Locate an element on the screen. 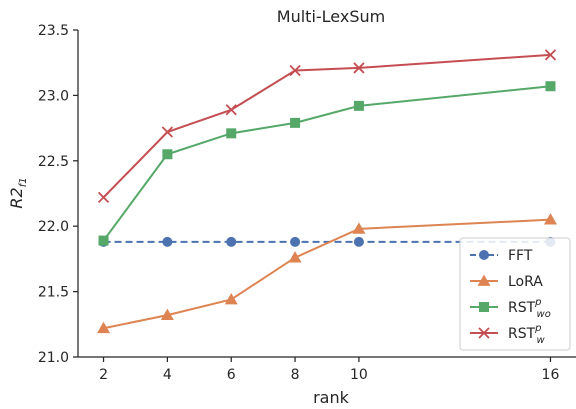  legend-item: RSTp wo is located at coordinates (510, 308).